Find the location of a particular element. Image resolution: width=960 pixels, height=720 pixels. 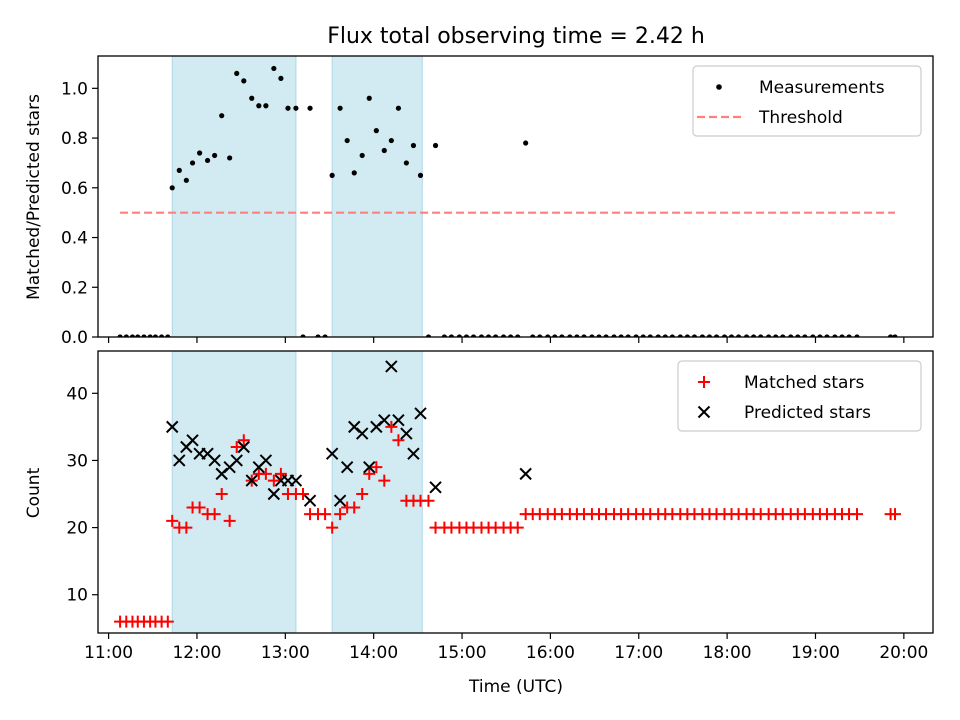

legend-dot-marker is located at coordinates (719, 87).